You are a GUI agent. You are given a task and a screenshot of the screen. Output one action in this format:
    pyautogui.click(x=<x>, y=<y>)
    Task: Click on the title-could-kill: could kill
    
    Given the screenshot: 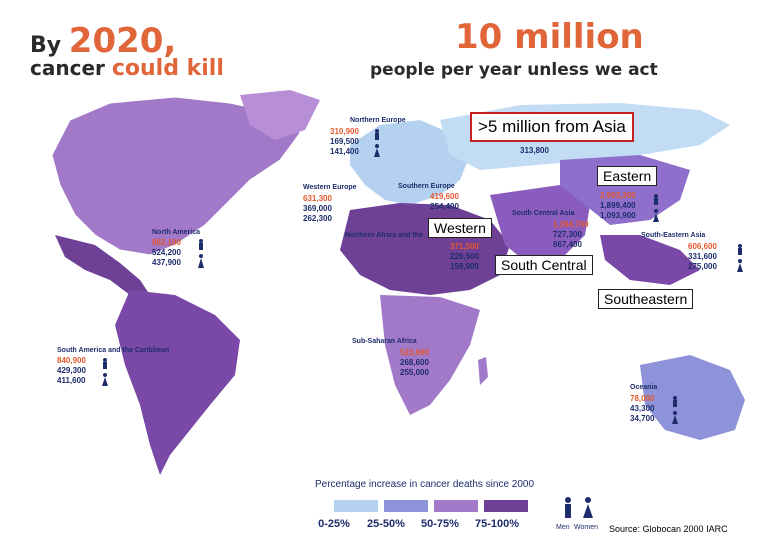 What is the action you would take?
    pyautogui.click(x=167, y=68)
    